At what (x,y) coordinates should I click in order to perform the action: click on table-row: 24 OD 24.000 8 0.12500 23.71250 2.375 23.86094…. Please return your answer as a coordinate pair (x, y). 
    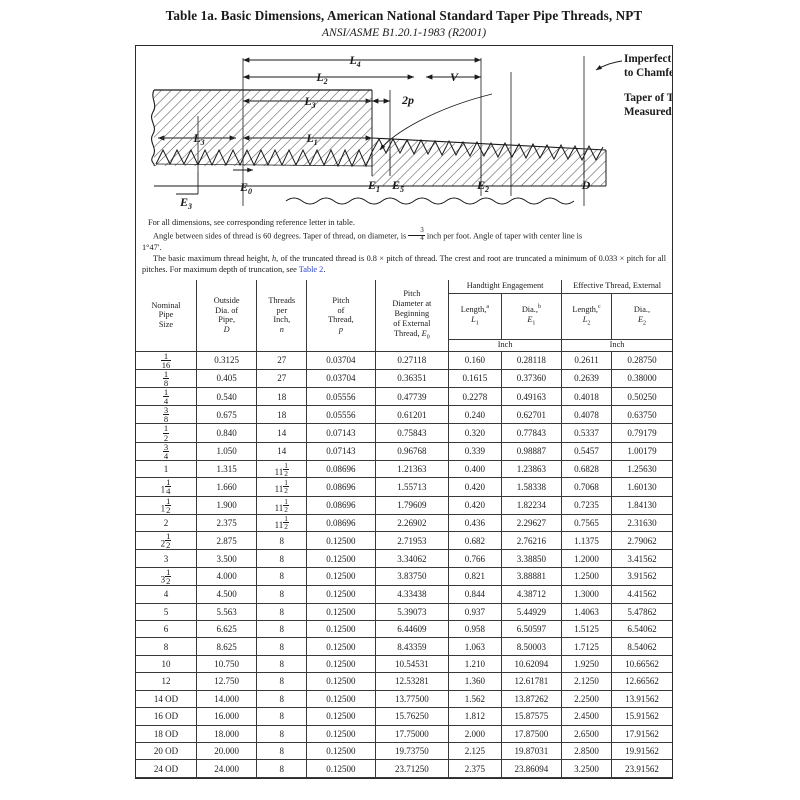
    Looking at the image, I should click on (404, 768).